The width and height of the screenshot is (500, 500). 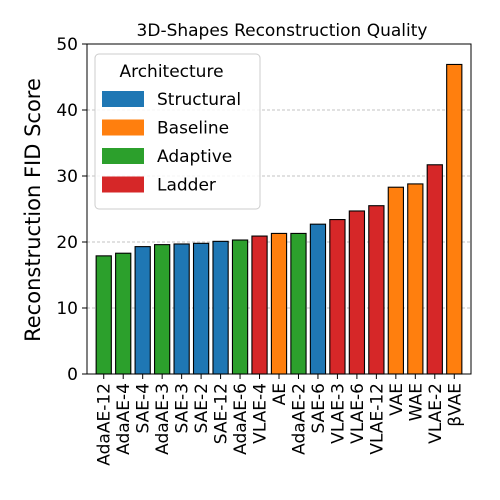 What do you see at coordinates (194, 157) in the screenshot?
I see `legend-label: Adaptive` at bounding box center [194, 157].